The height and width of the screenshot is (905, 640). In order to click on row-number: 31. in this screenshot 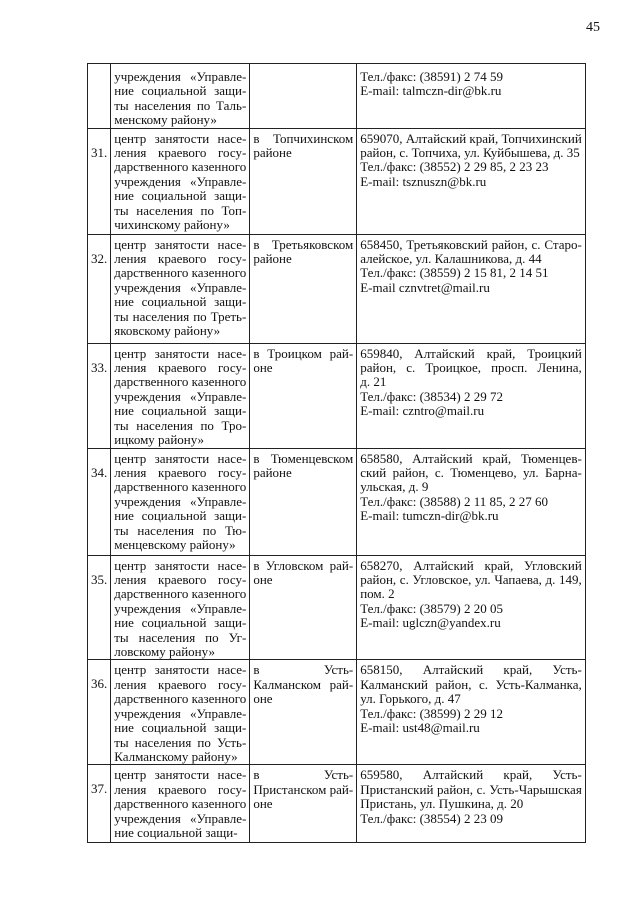, I will do `click(99, 181)`.